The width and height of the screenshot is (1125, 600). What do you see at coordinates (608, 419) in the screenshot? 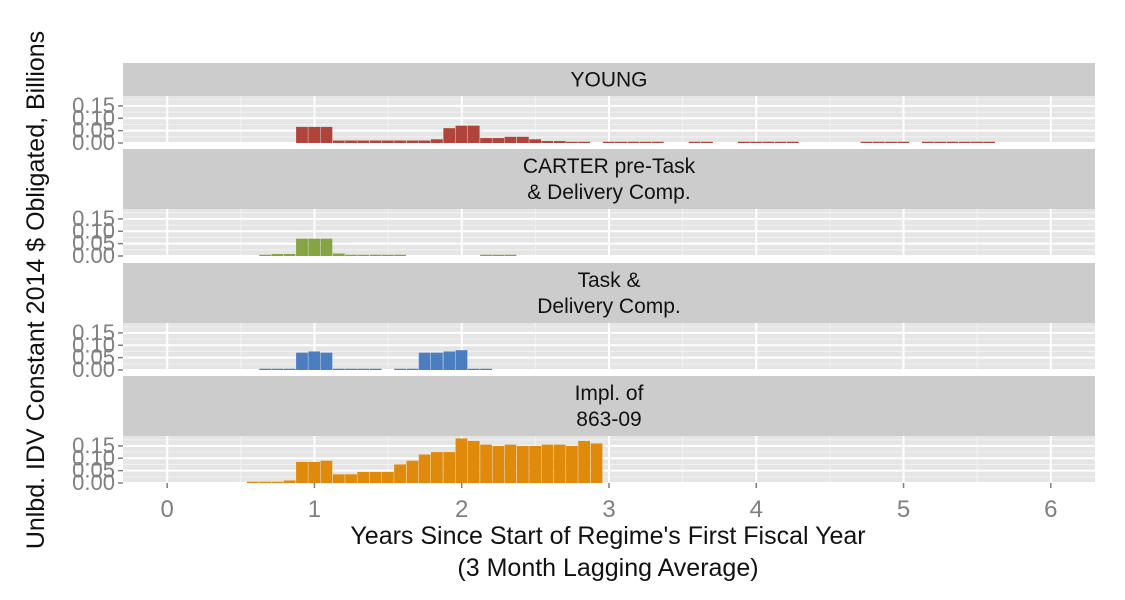
I see `facet-strip-title: 863-09` at bounding box center [608, 419].